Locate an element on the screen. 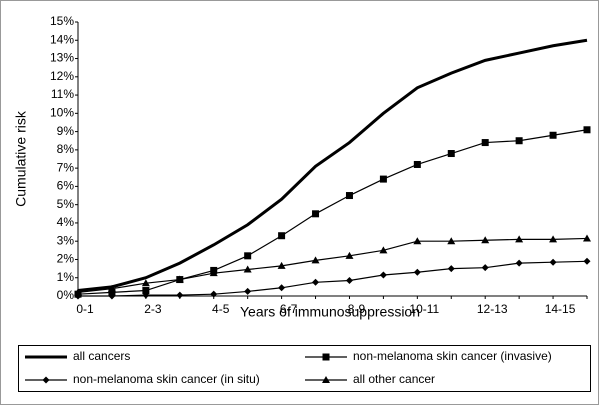 The width and height of the screenshot is (599, 405). legend-label: non-melanoma skin cancer (invasive) is located at coordinates (452, 356).